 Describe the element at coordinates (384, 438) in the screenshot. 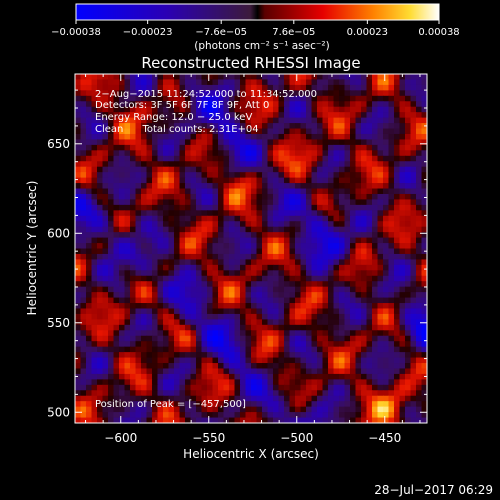

I see `x-tick-label: −450` at that location.